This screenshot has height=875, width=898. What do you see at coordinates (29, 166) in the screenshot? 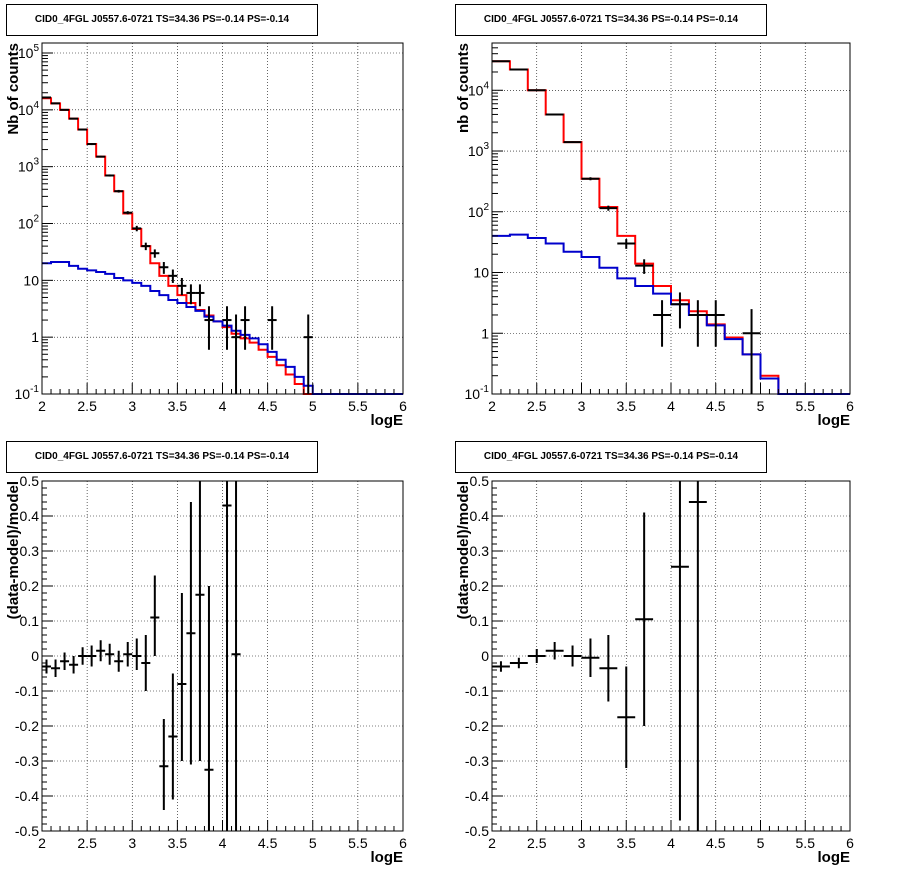
I see `y-tick-label: 10³` at bounding box center [29, 166].